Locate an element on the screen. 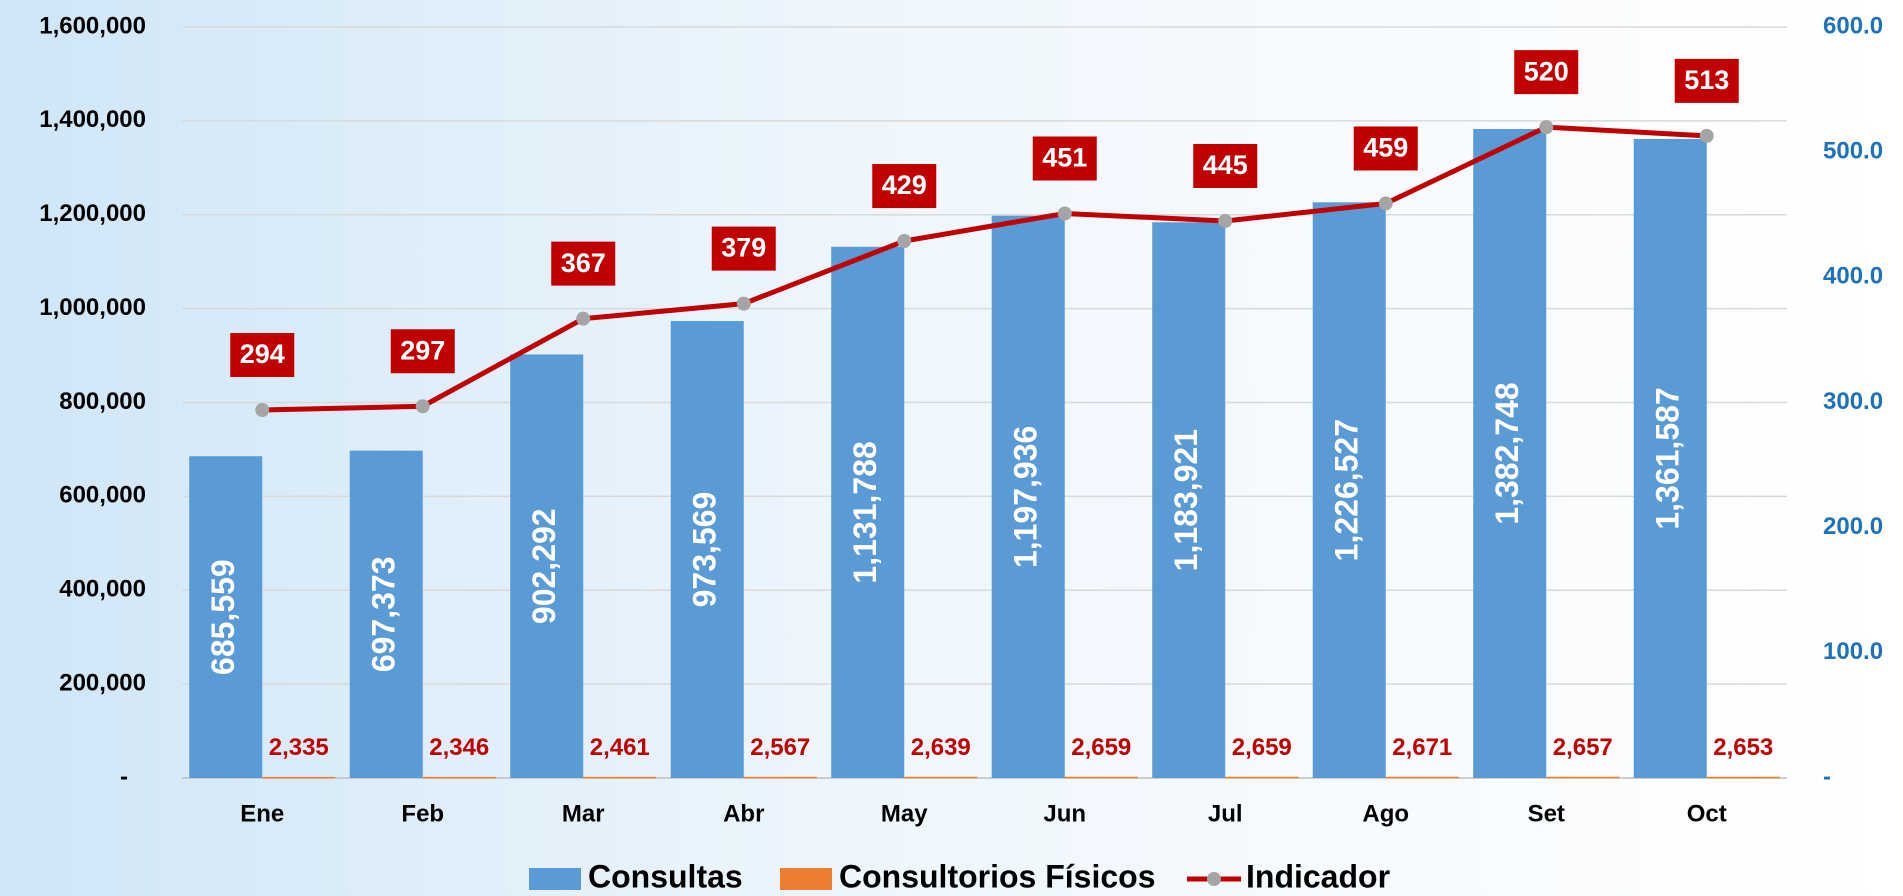  y2-tick-label: 400.0 is located at coordinates (1853, 276).